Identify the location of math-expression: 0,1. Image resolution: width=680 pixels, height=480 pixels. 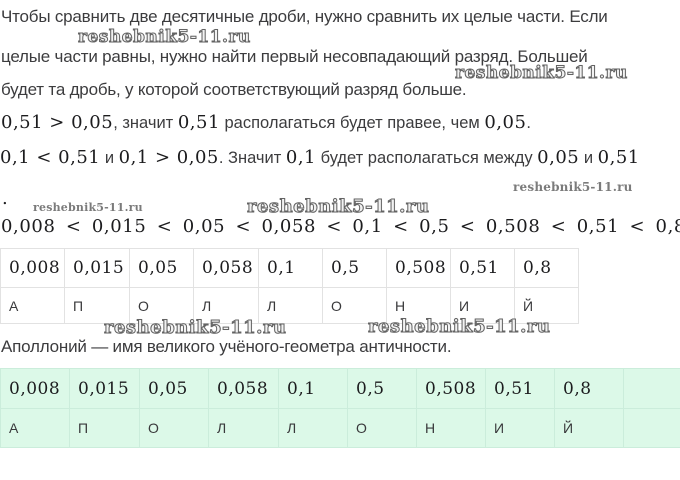
(301, 157).